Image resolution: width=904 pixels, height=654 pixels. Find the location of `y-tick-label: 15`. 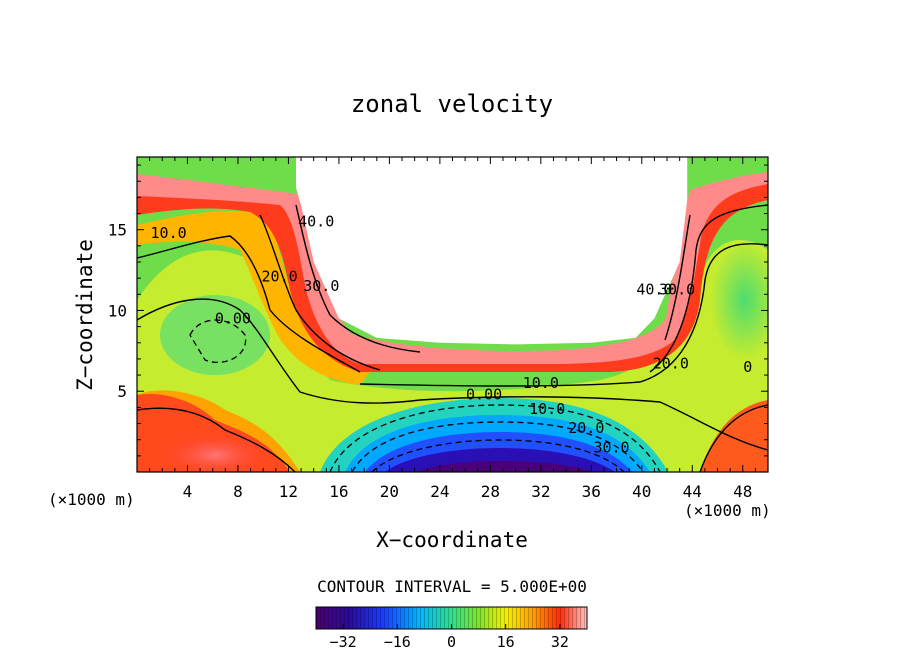

y-tick-label: 15 is located at coordinates (117, 230).